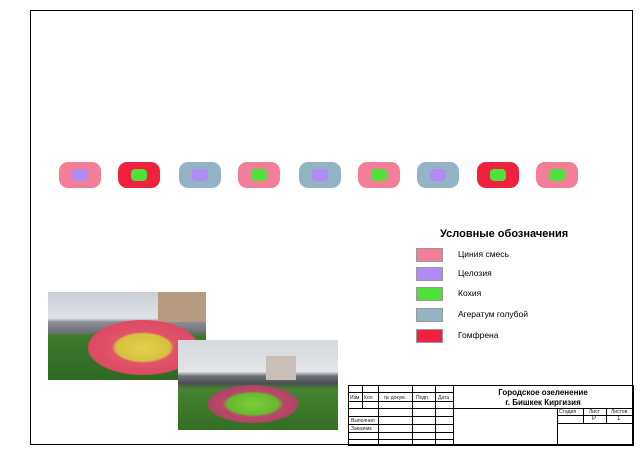 This screenshot has width=640, height=453. I want to click on drawing-title: Городское озеленение г. Бишкек Киргизия, so click(543, 398).